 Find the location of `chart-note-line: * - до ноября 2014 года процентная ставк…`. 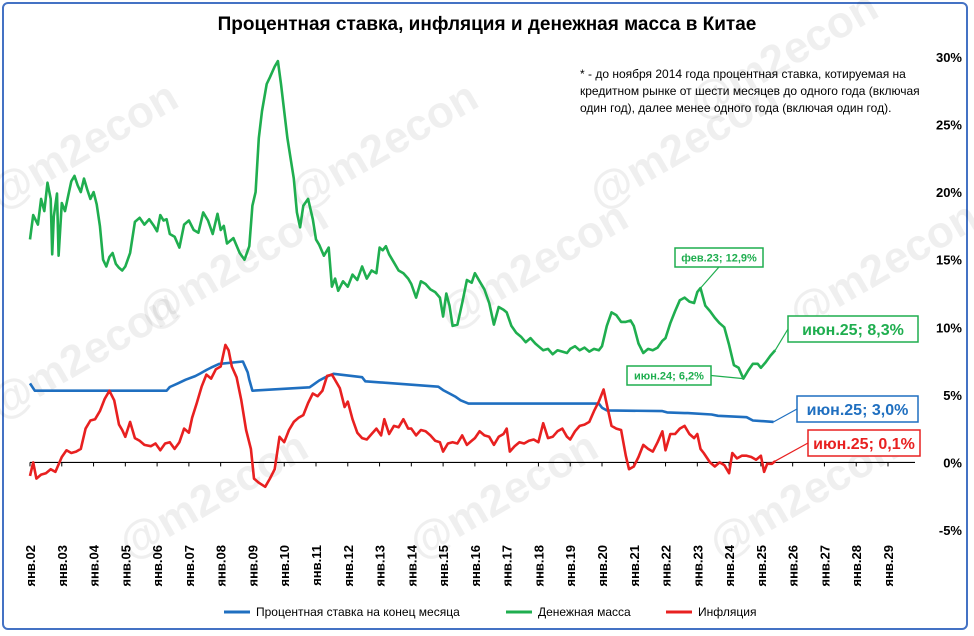

chart-note-line: * - до ноября 2014 года процентная ставк… is located at coordinates (743, 74).